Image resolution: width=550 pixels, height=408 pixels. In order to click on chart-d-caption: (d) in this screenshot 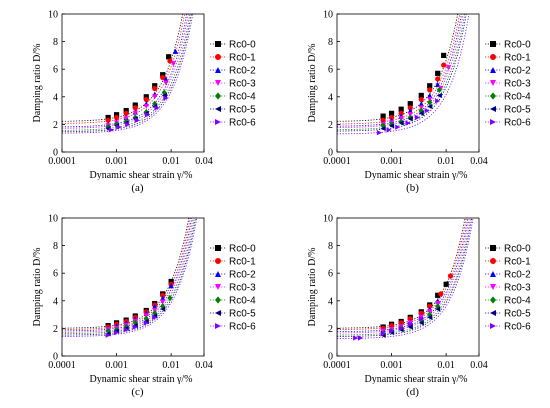, I will do `click(412, 392)`.